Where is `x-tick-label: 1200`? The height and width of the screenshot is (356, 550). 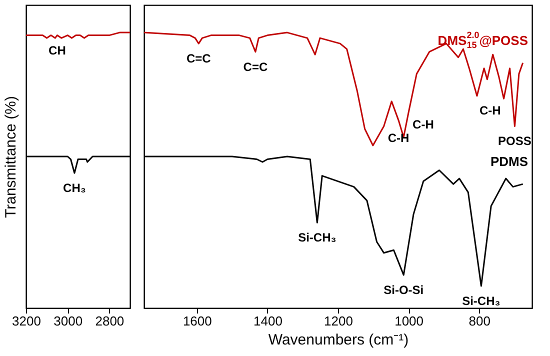
x-tick-label: 1200 is located at coordinates (338, 321).